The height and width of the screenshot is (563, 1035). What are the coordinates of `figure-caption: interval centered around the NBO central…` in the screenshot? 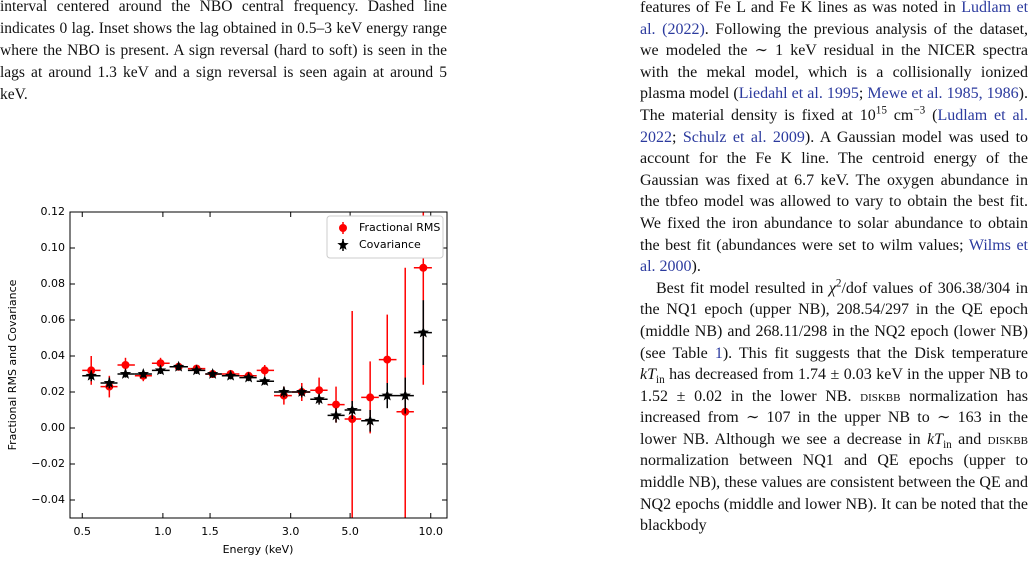 It's located at (223, 51).